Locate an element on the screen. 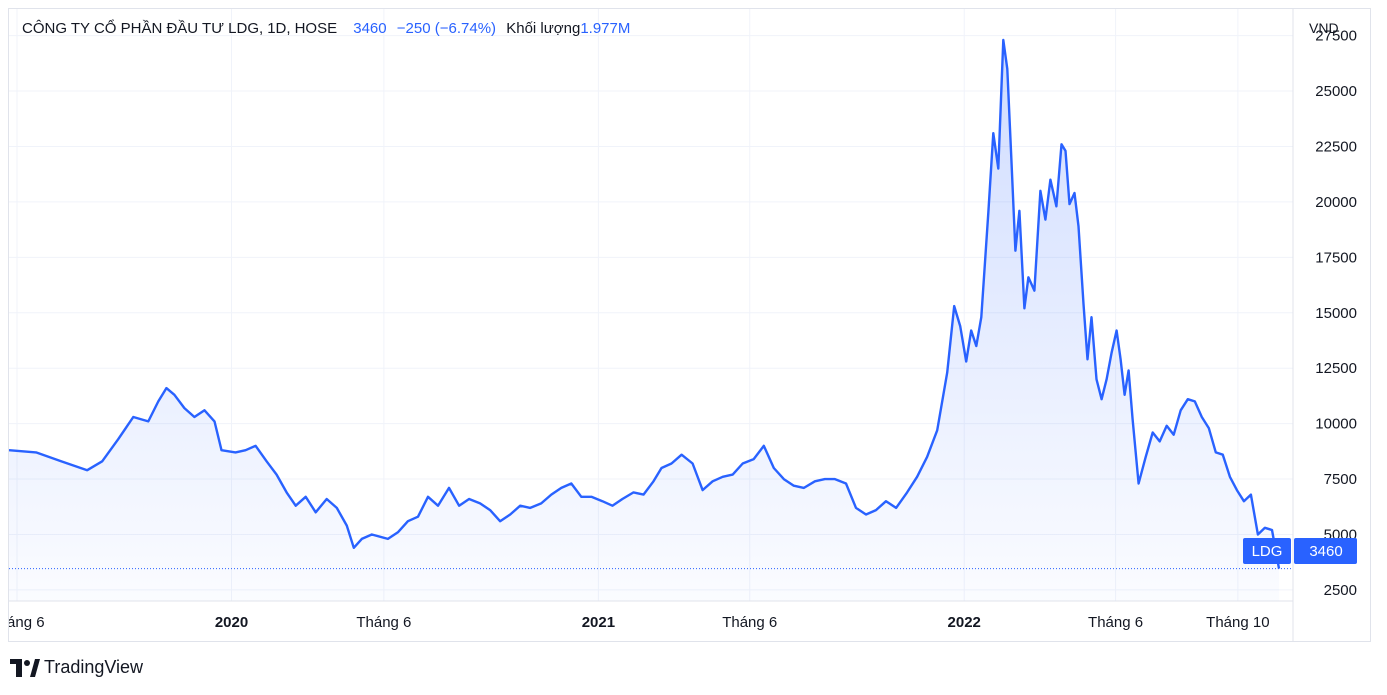  x-tick-label: Tháng 10 is located at coordinates (1237, 622).